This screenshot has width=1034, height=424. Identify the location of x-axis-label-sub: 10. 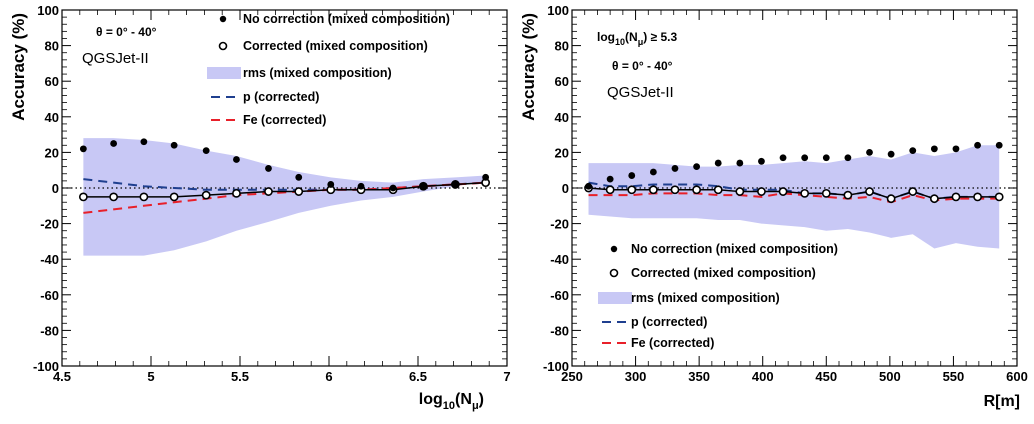
(449, 406).